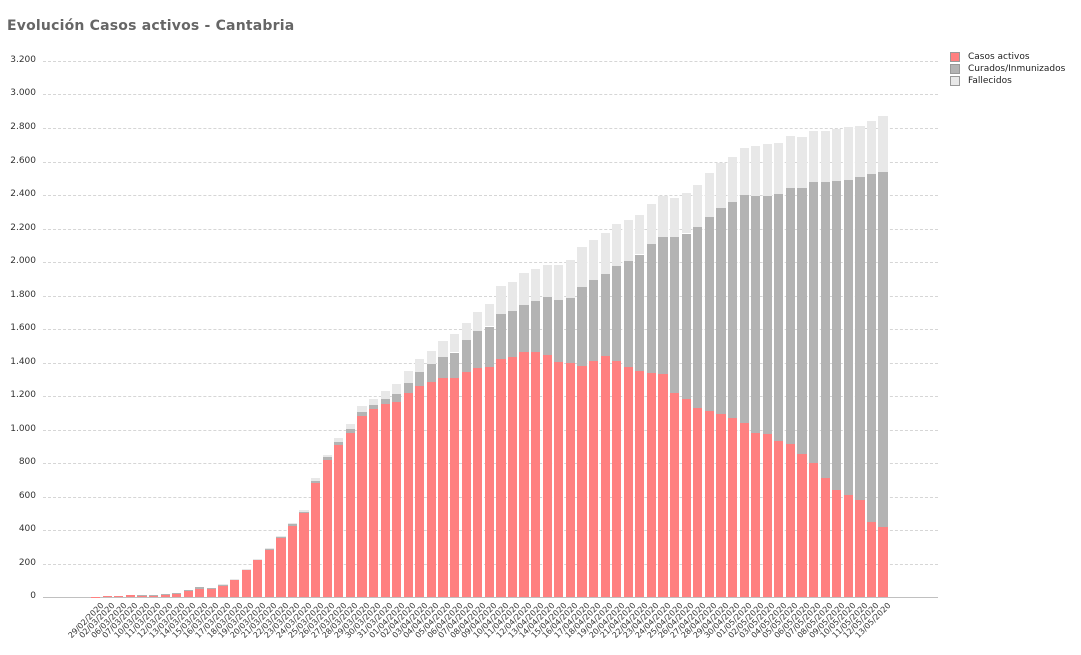 The image size is (1081, 655). Describe the element at coordinates (23, 429) in the screenshot. I see `y-axis-tick-label: 1.000` at that location.